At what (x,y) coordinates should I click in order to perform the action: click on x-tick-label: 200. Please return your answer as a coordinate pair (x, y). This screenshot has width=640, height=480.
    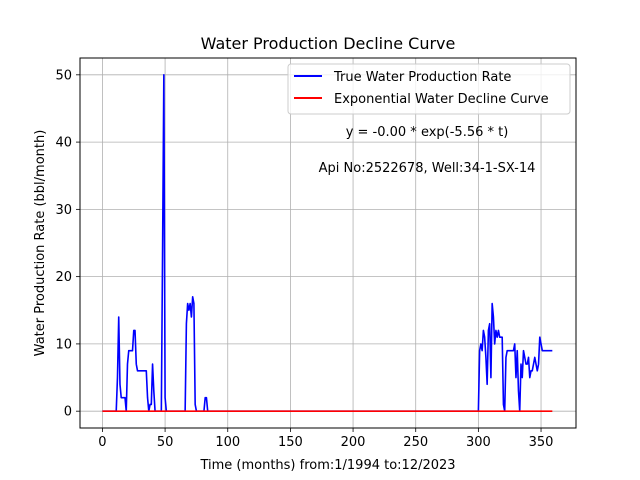
    Looking at the image, I should click on (353, 442).